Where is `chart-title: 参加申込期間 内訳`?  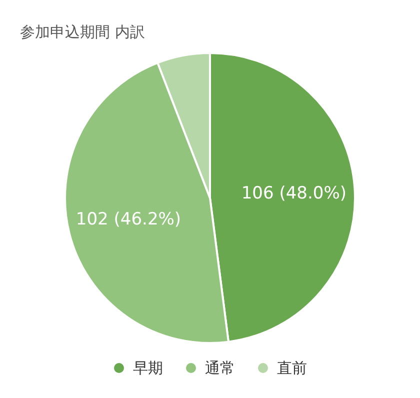 chart-title: 参加申込期間 内訳 is located at coordinates (82, 32).